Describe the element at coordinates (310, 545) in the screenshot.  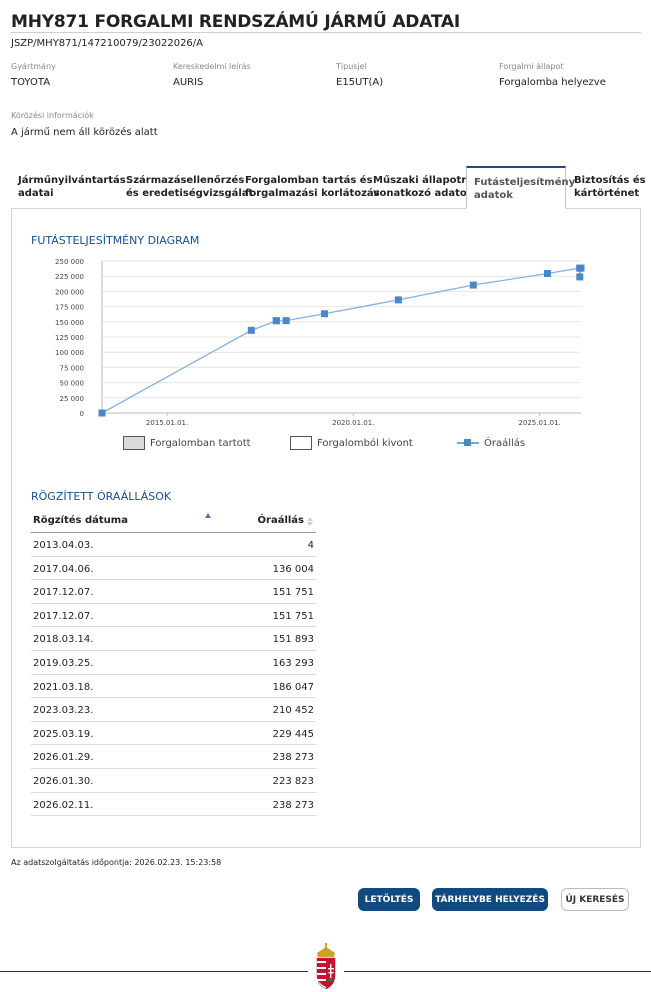
I see `cell-odometer: 4` at that location.